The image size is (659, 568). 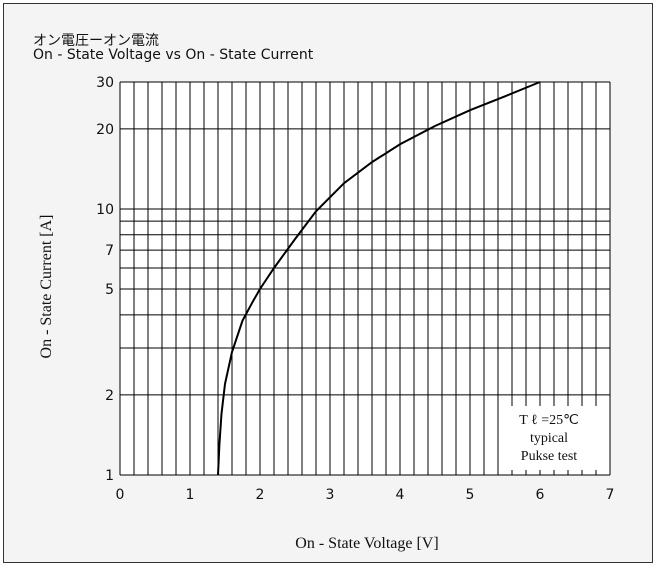 I want to click on x-tick-label: 5, so click(x=470, y=495).